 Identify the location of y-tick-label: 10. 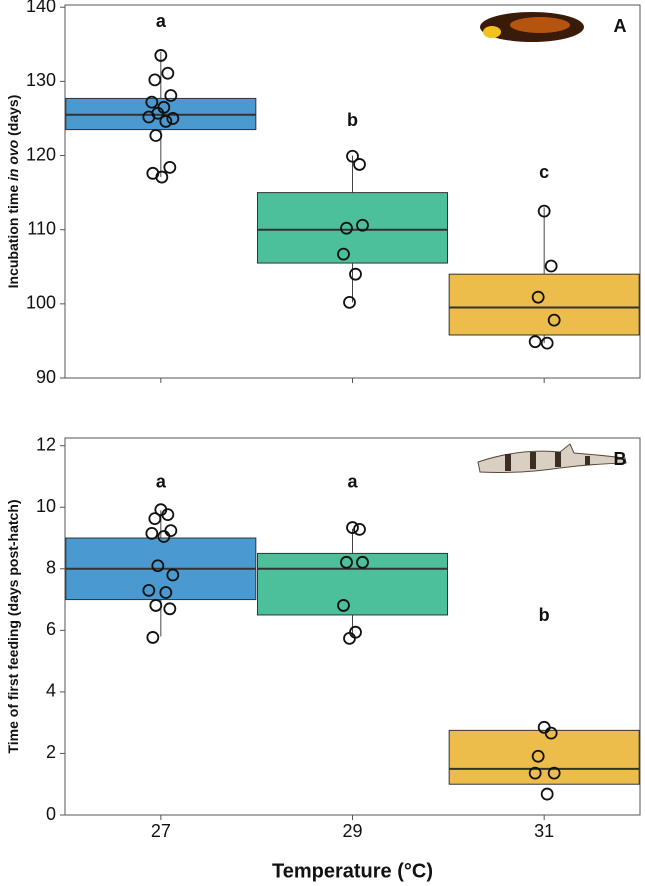
(46, 506).